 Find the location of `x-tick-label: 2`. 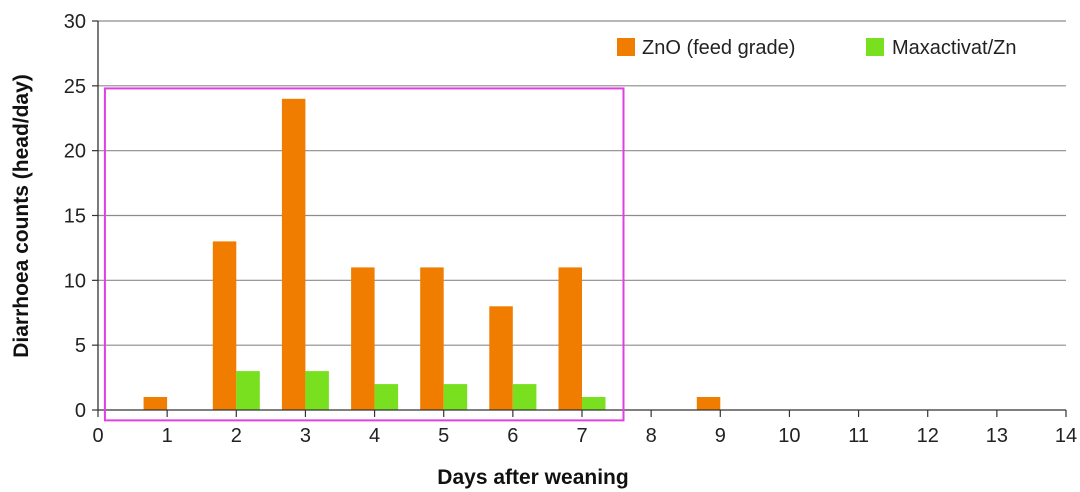

x-tick-label: 2 is located at coordinates (236, 436).